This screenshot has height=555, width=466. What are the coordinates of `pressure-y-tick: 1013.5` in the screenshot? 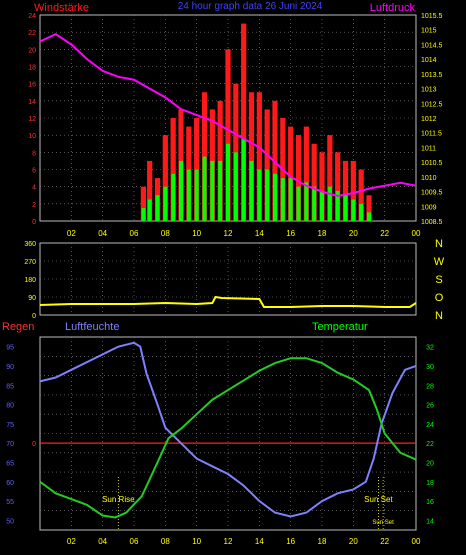 It's located at (432, 75).